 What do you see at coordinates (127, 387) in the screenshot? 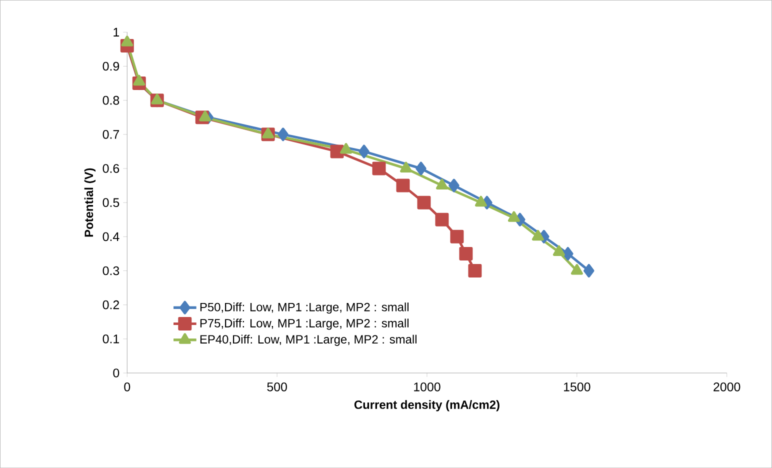
I see `x-tick-label: 0` at bounding box center [127, 387].